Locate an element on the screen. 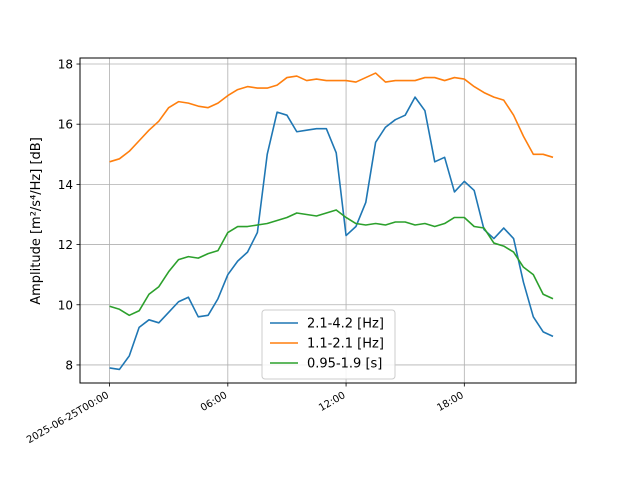 Image resolution: width=640 pixels, height=480 pixels. legend-label-0: 2.1-4.2 [Hz] is located at coordinates (345, 324).